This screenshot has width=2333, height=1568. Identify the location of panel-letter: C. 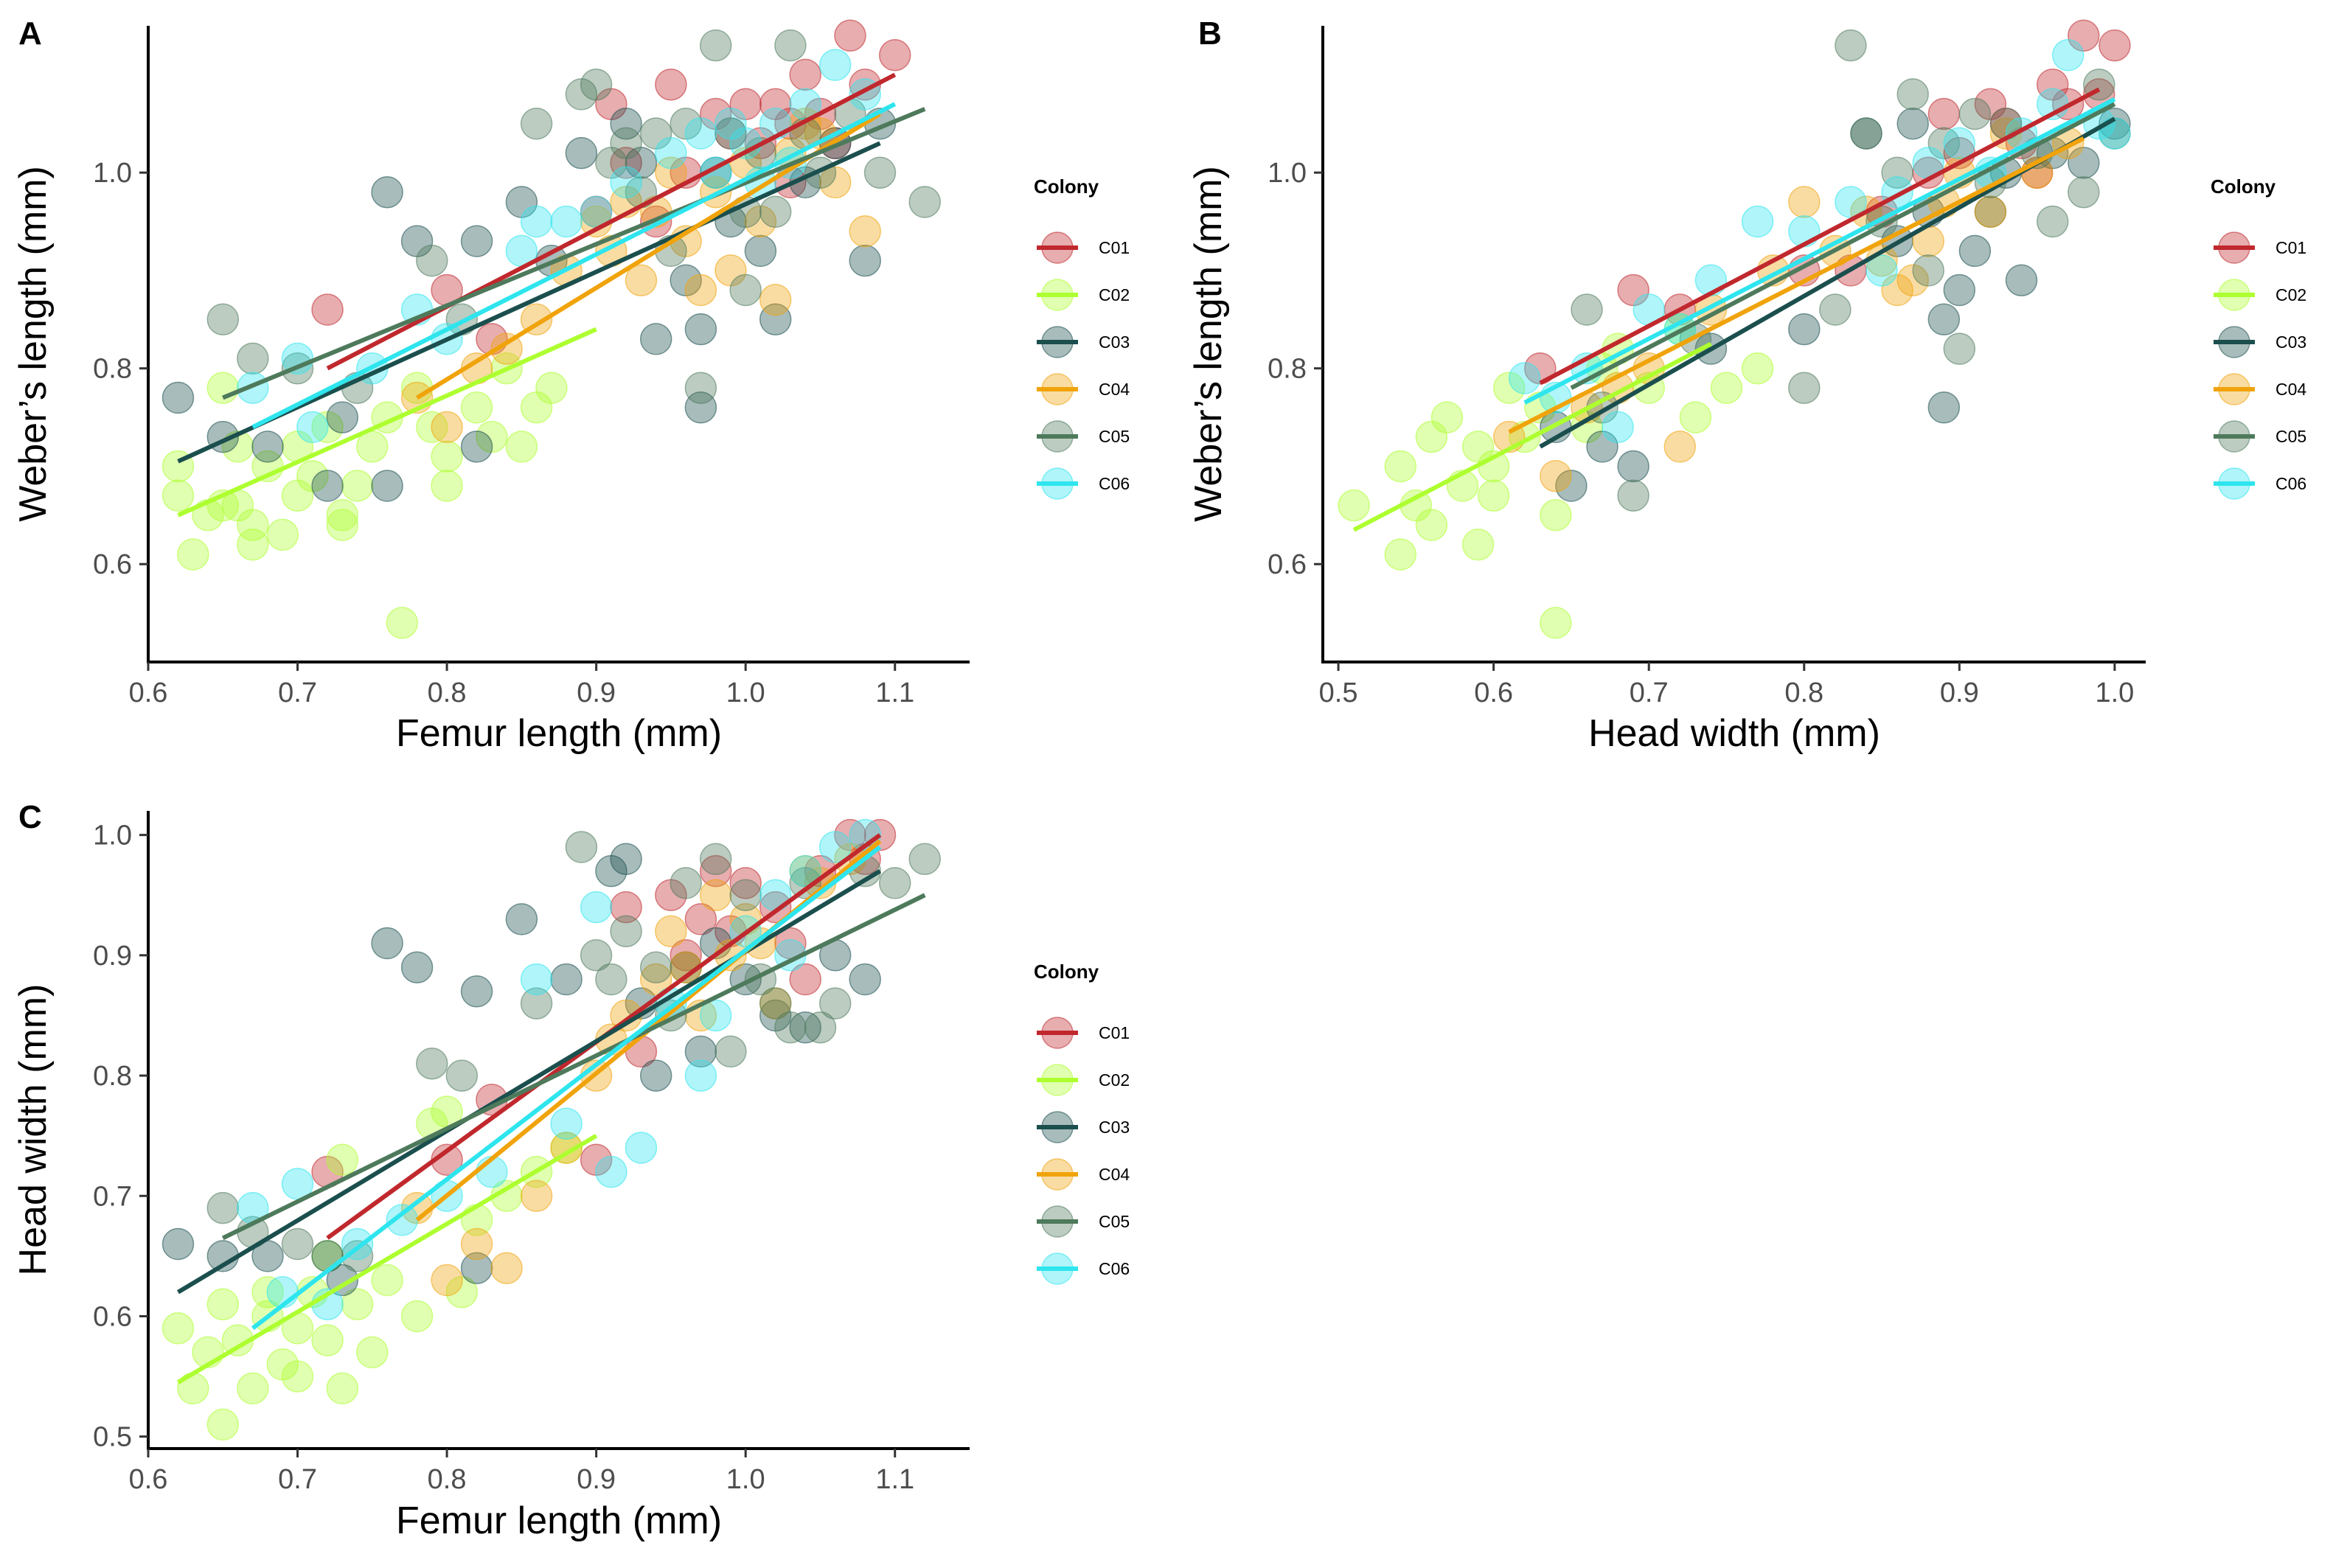
(30, 817).